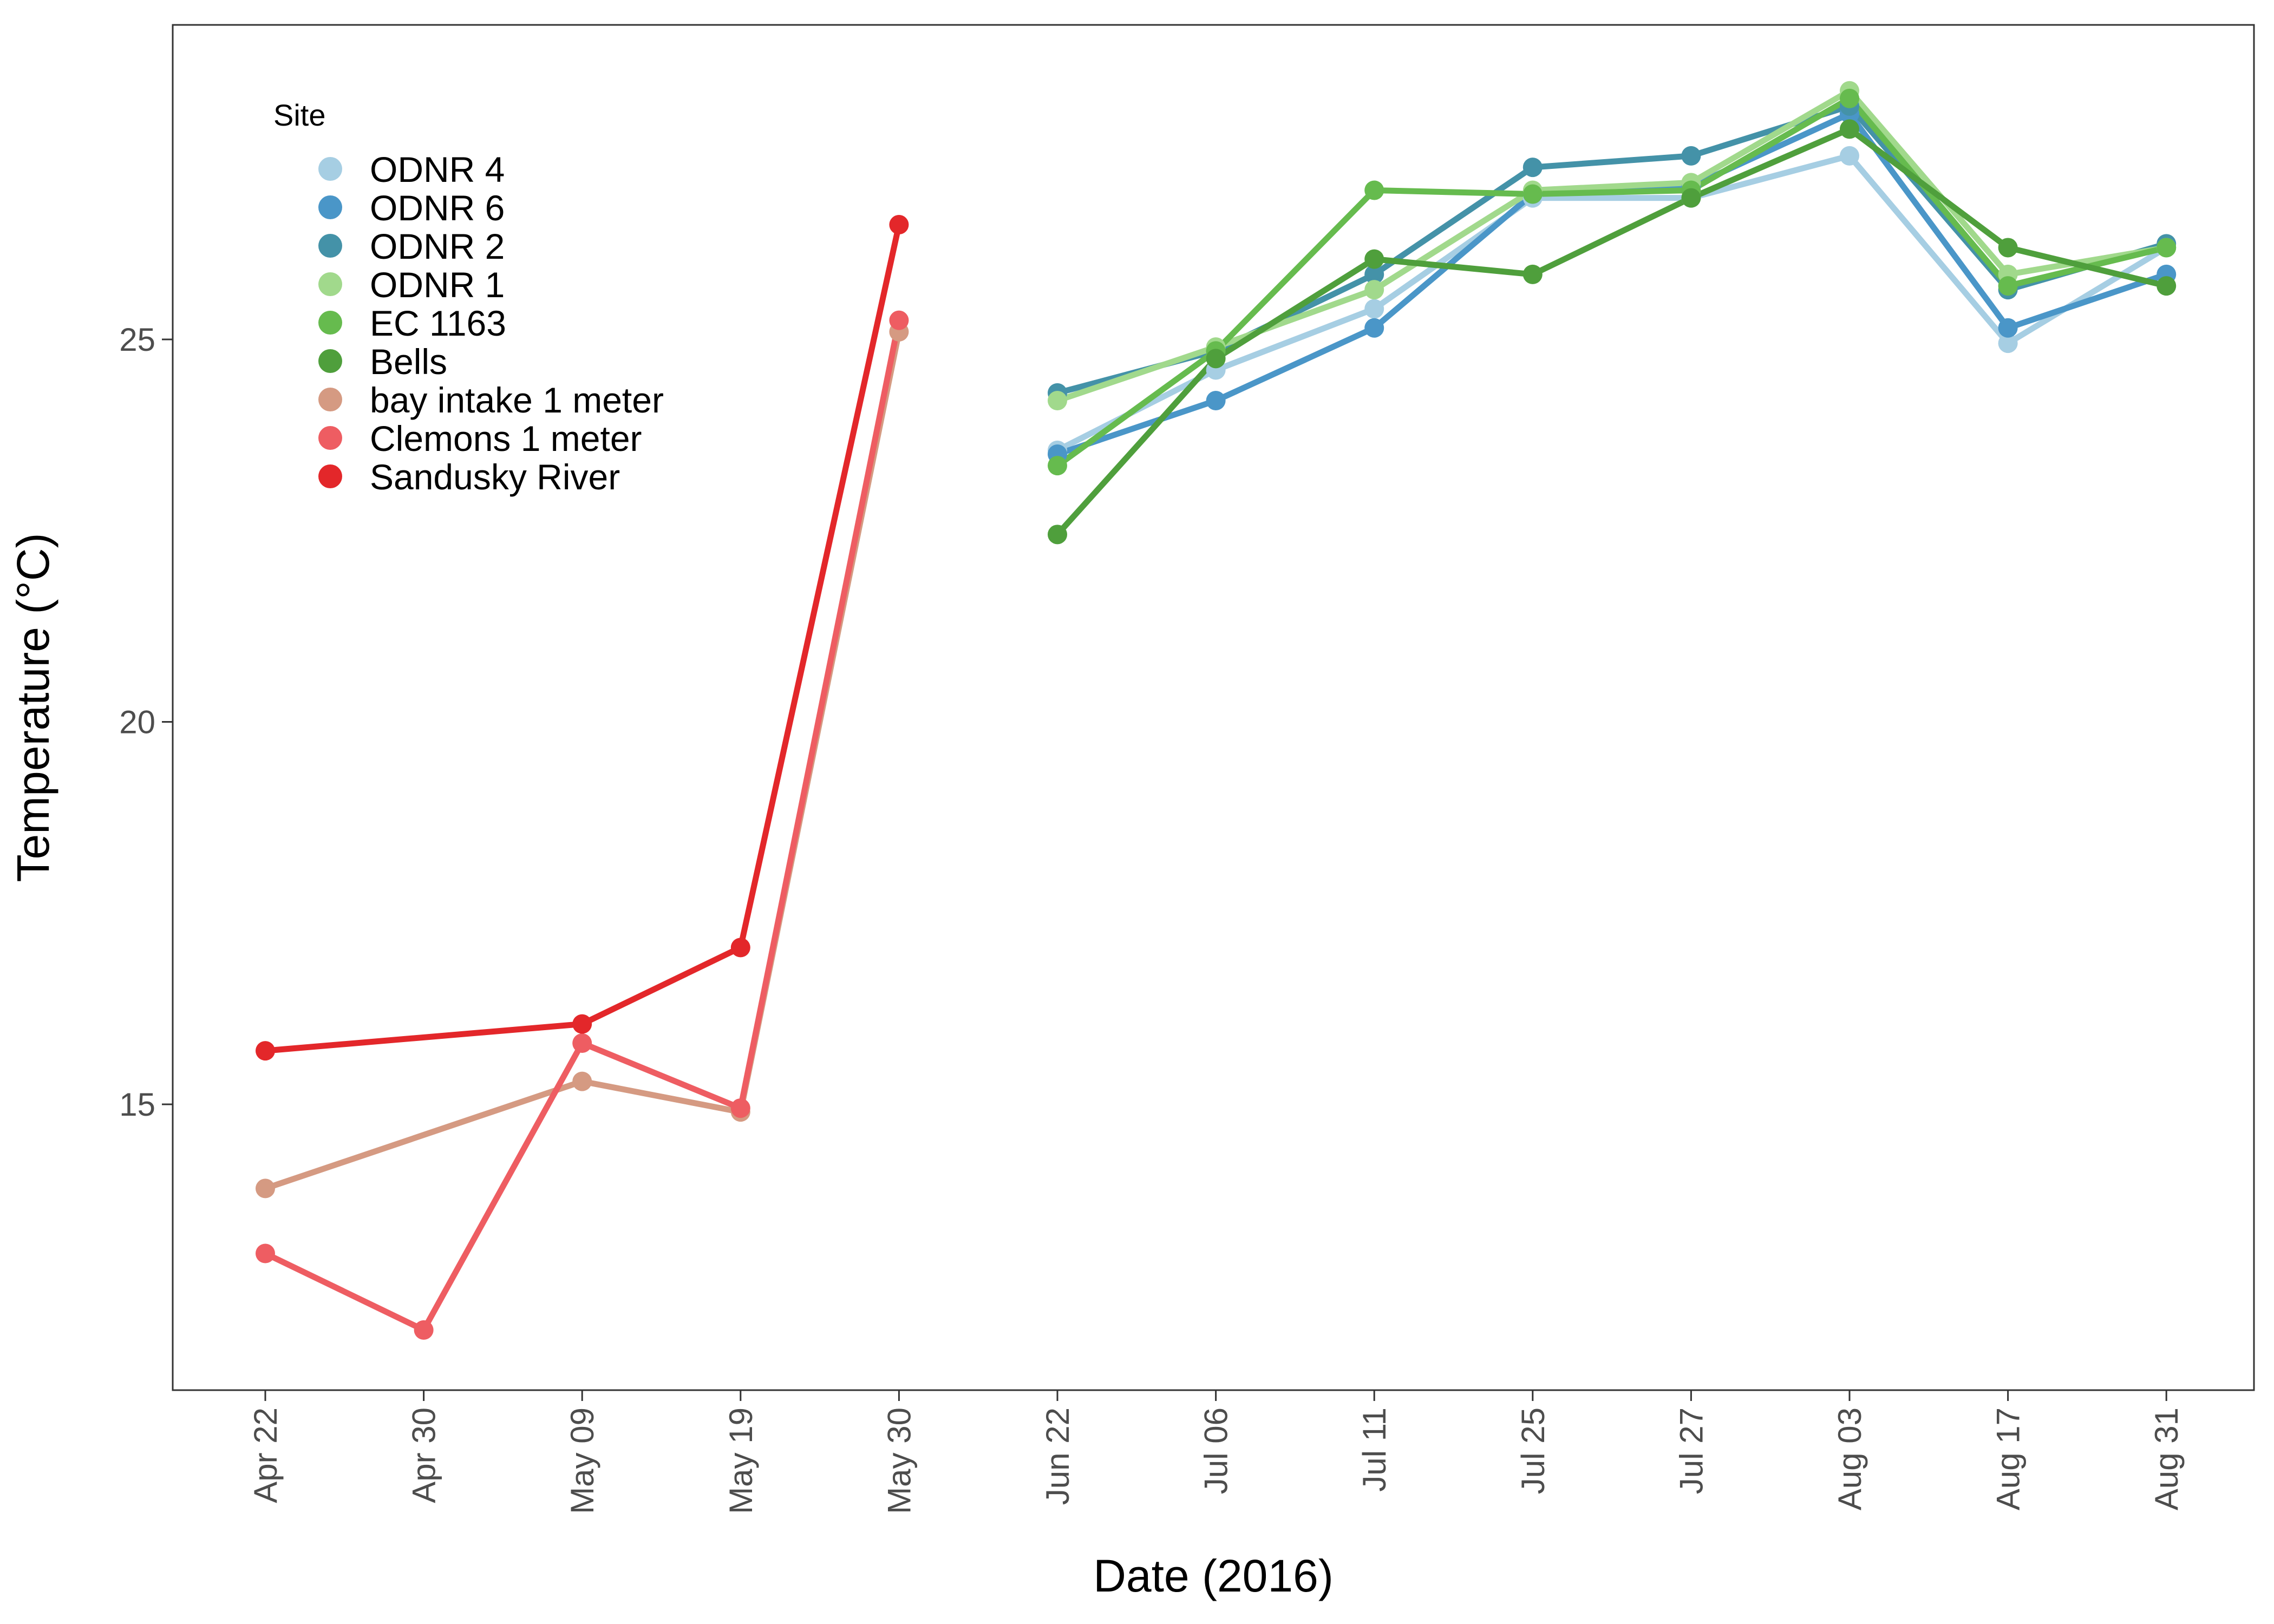 Image resolution: width=2274 pixels, height=1624 pixels. What do you see at coordinates (33, 707) in the screenshot?
I see `y-axis-title: Temperature (°C)` at bounding box center [33, 707].